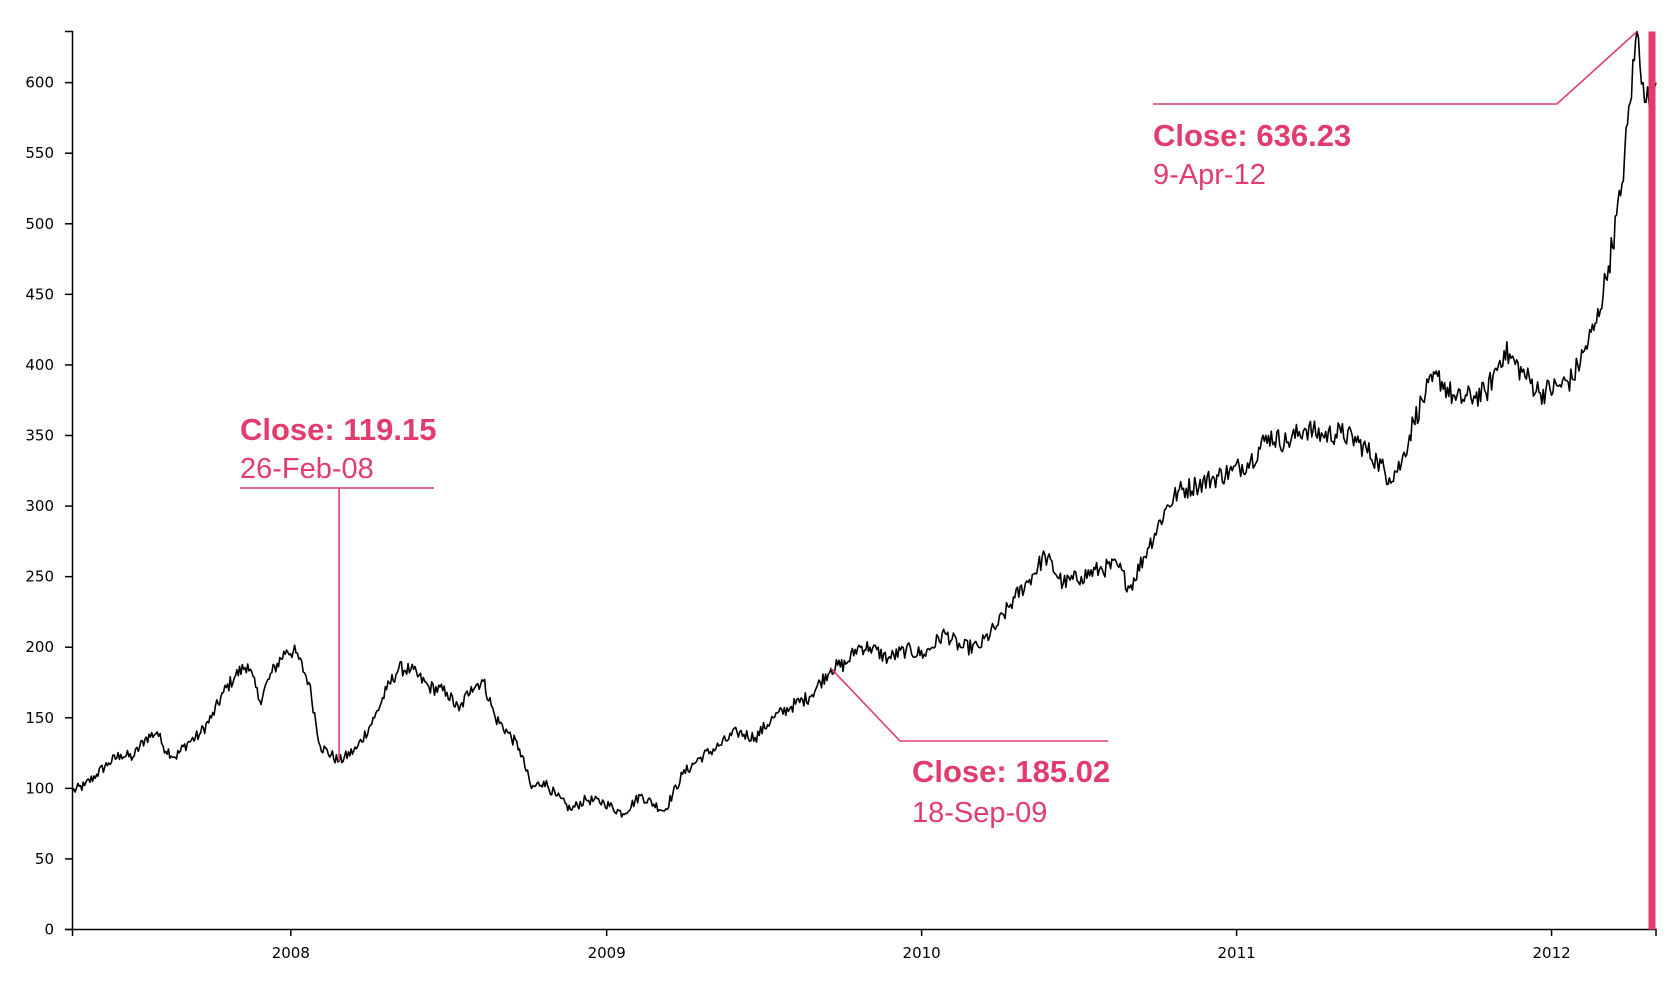  What do you see at coordinates (39, 435) in the screenshot?
I see `y-tick-label: 350` at bounding box center [39, 435].